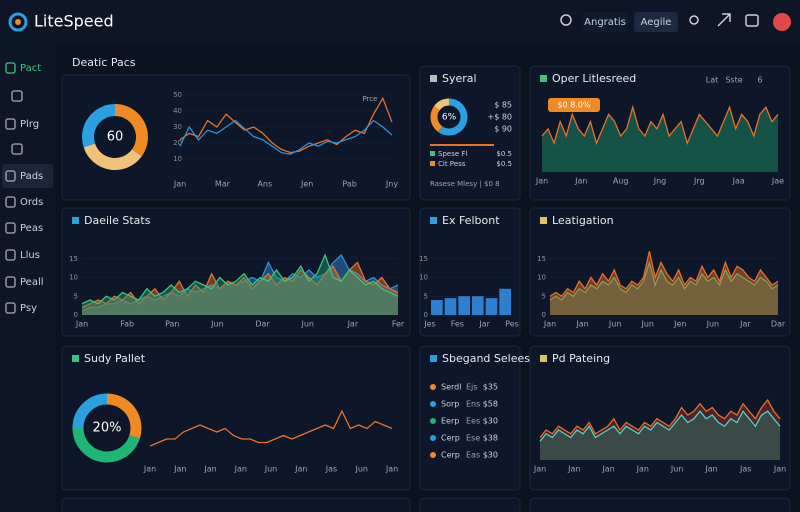 The width and height of the screenshot is (800, 512). I want to click on sidebar, so click(27, 278).